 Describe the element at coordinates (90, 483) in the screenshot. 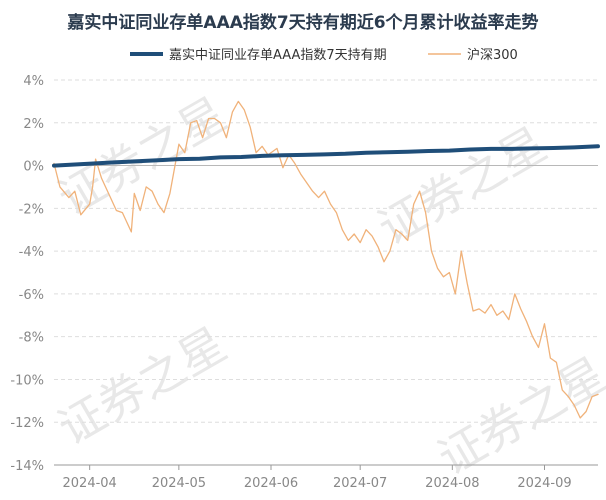

I see `x-tick-label: 2024-04` at that location.